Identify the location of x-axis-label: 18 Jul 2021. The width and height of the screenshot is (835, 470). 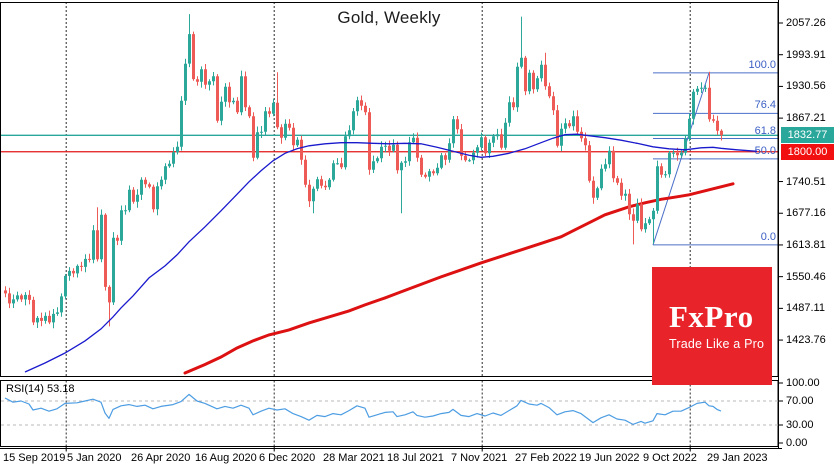
(415, 458).